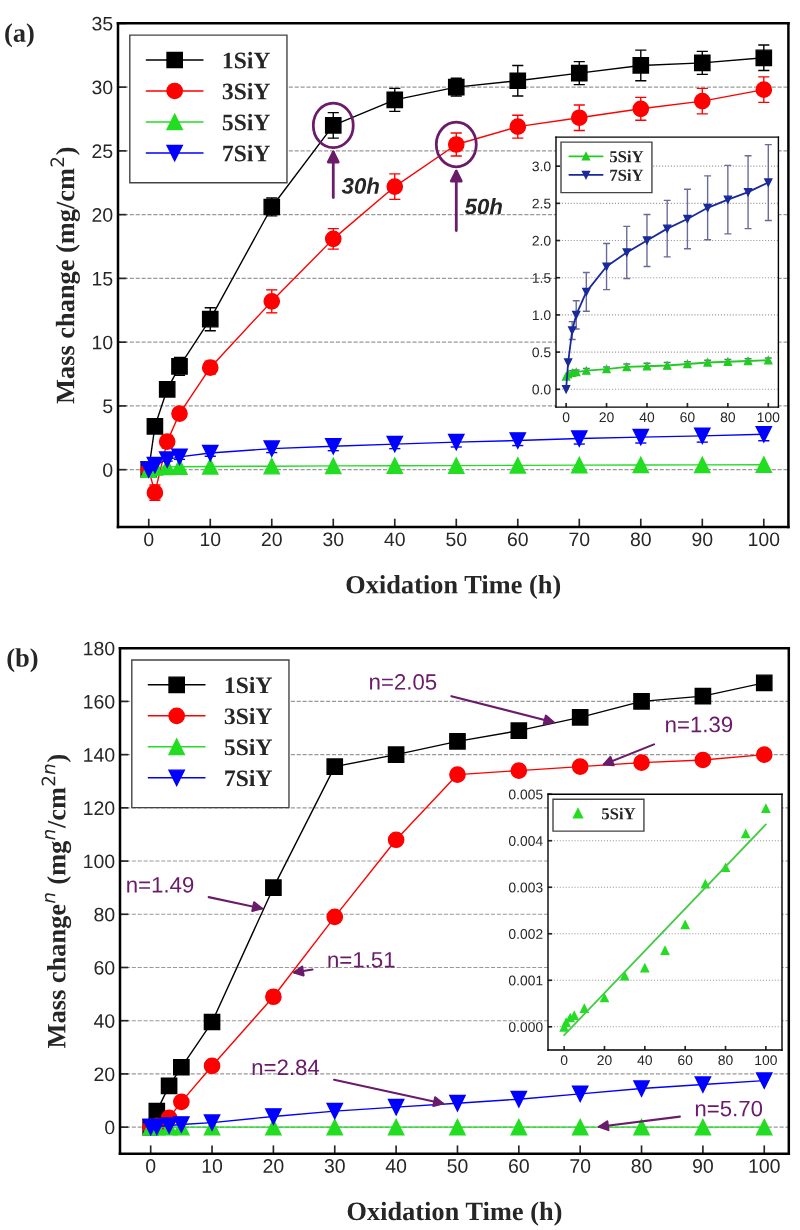 The width and height of the screenshot is (800, 1230). What do you see at coordinates (541, 166) in the screenshot?
I see `y-tick-label: 3.0` at bounding box center [541, 166].